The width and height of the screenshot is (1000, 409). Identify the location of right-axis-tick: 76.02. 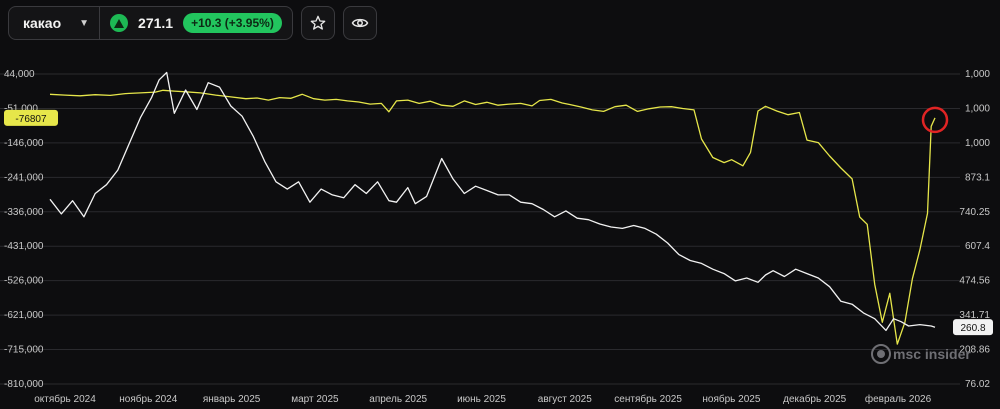
(977, 384).